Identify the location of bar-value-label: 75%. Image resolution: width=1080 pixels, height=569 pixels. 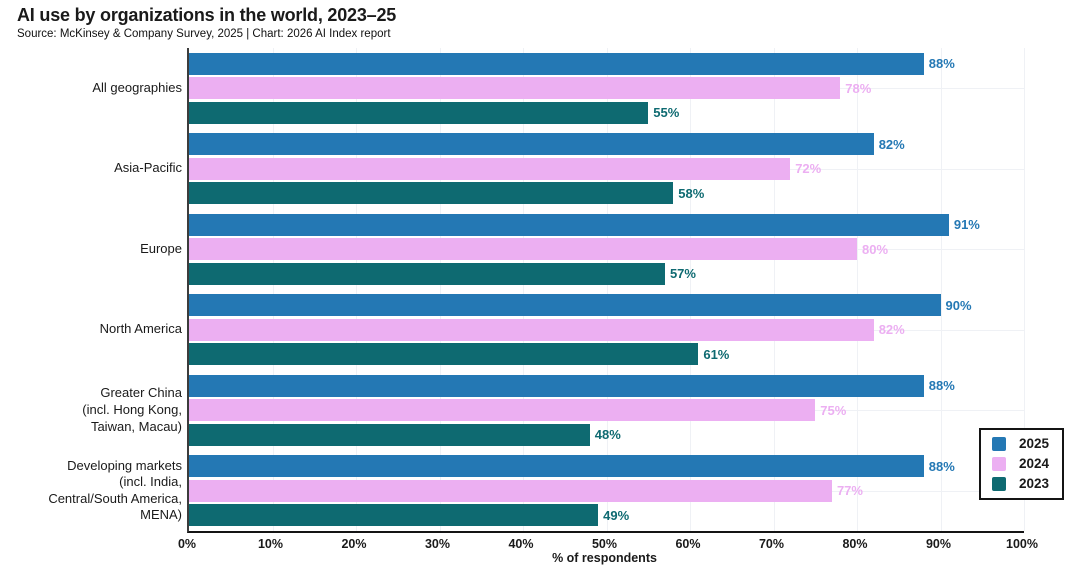
(833, 410).